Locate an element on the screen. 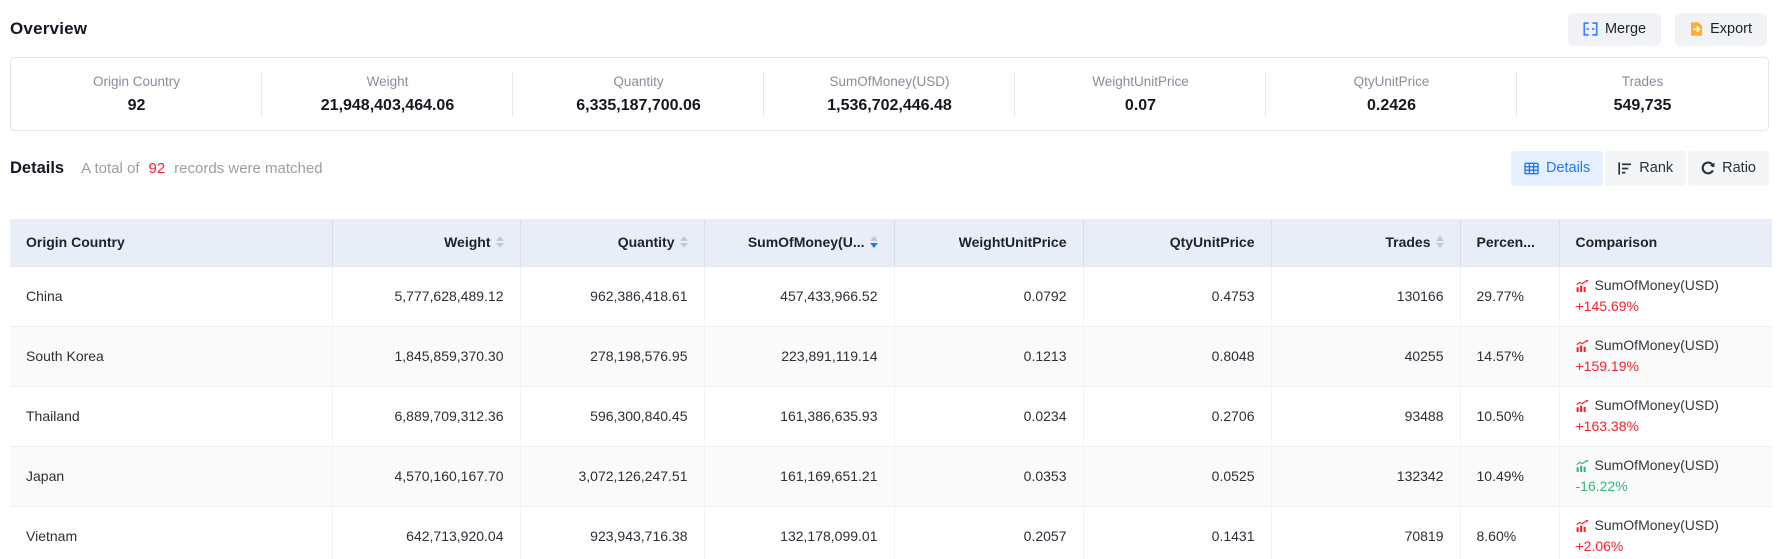 The width and height of the screenshot is (1779, 559). page-title: Overview is located at coordinates (49, 28).